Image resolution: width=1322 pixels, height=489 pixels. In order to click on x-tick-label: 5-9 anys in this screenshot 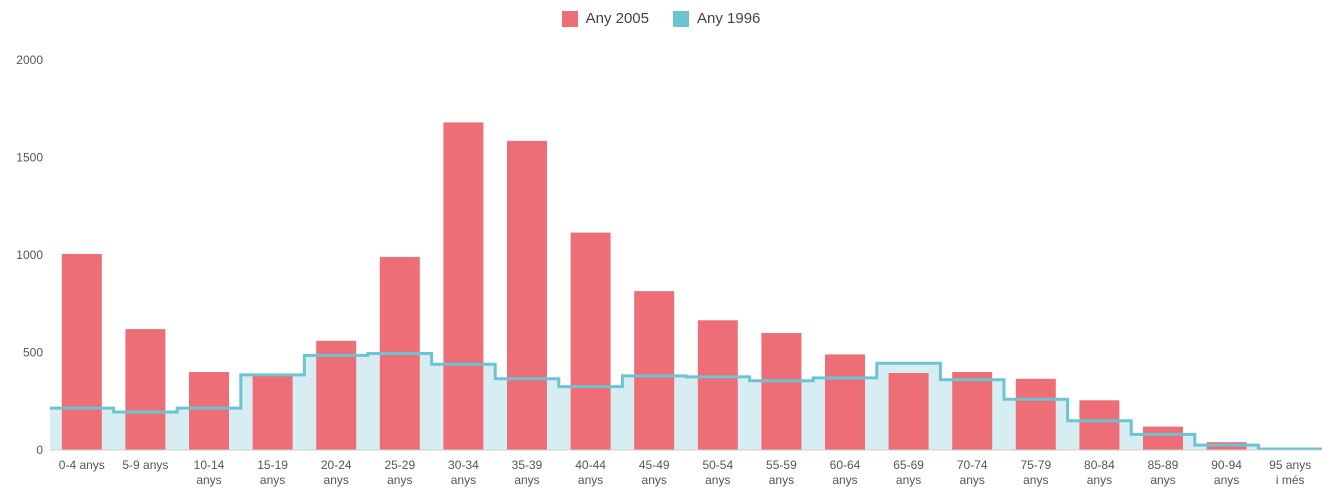, I will do `click(145, 465)`.